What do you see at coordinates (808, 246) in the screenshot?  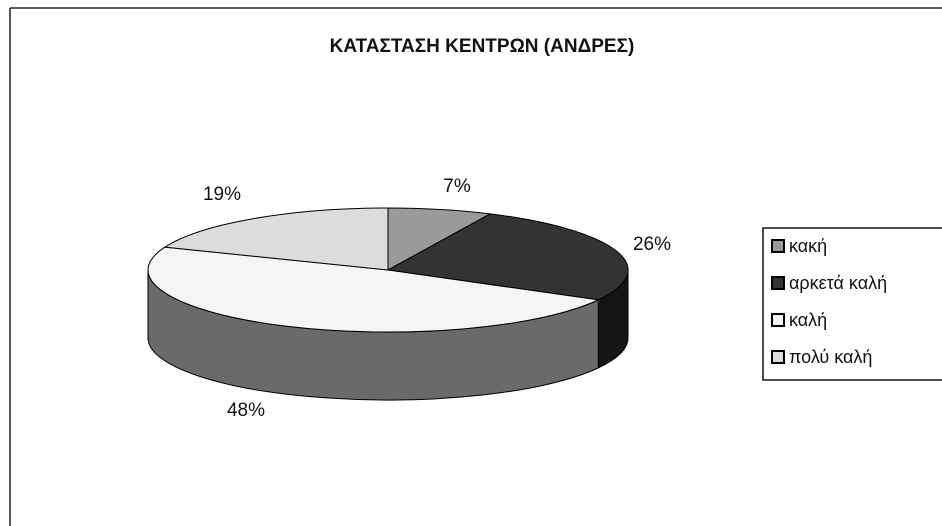 I see `legend-label: κακή` at bounding box center [808, 246].